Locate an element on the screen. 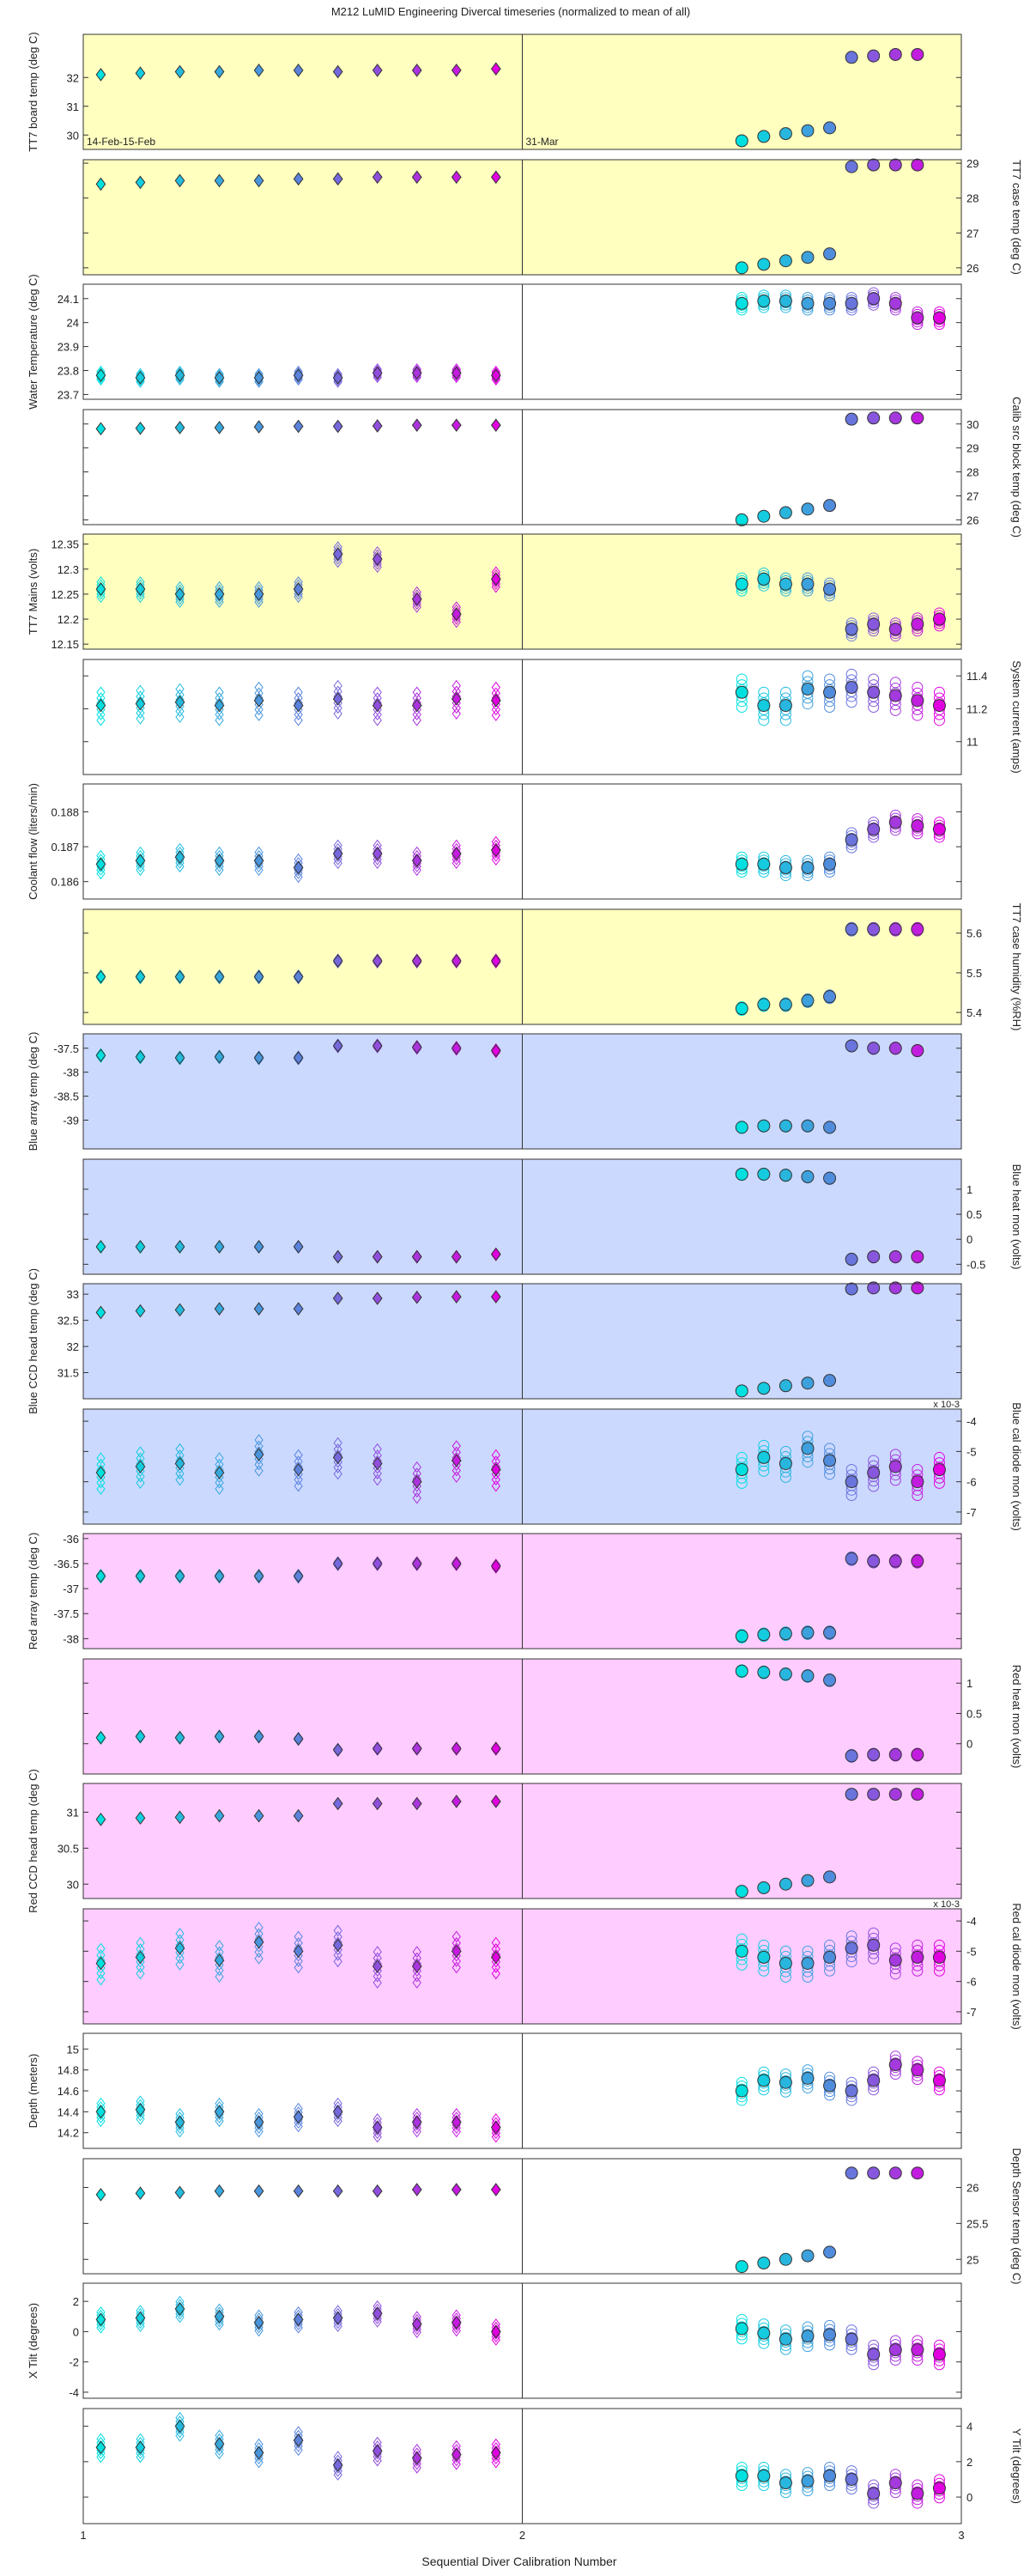 The height and width of the screenshot is (2576, 1030). y-tick-label: 31 is located at coordinates (73, 106).